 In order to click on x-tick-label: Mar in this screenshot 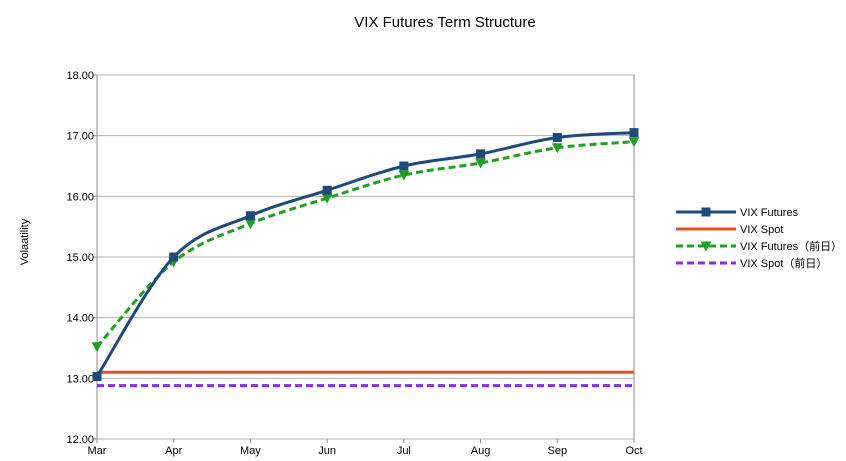, I will do `click(97, 451)`.